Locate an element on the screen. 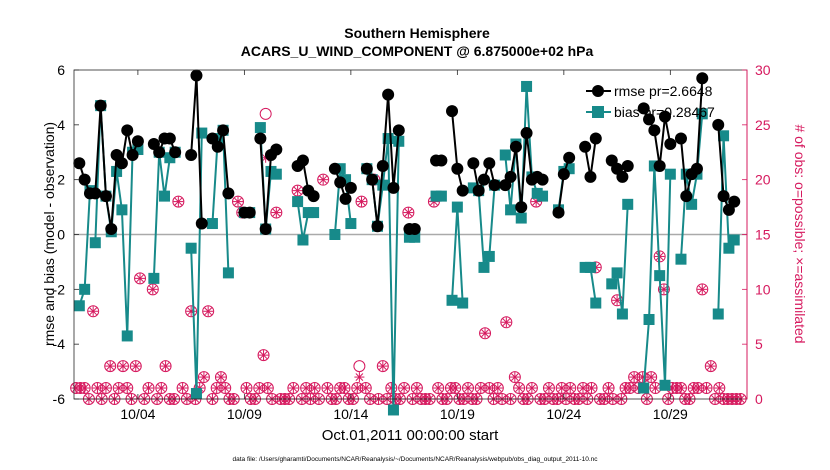 Image resolution: width=830 pixels, height=470 pixels. legend-rmse-marker is located at coordinates (598, 91).